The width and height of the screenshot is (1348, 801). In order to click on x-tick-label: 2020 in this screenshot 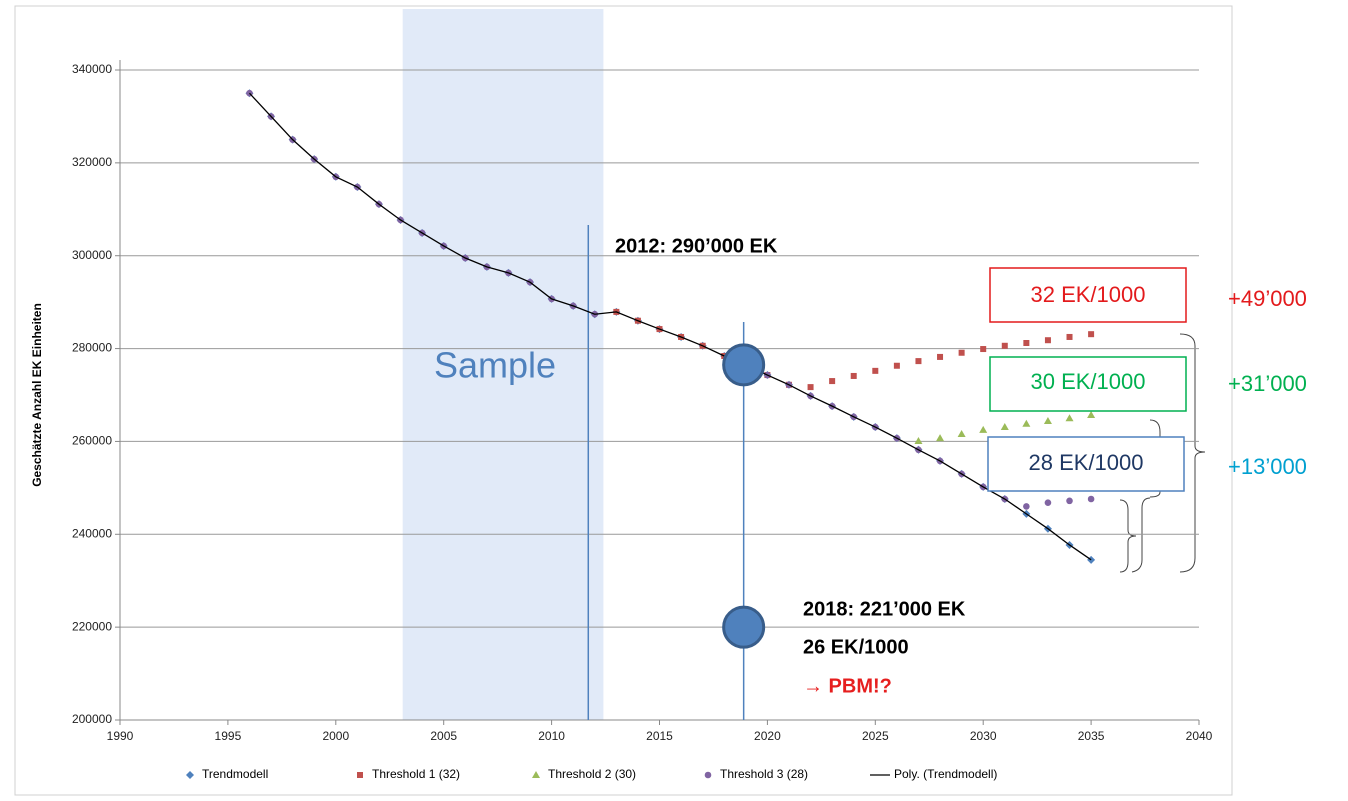, I will do `click(767, 736)`.